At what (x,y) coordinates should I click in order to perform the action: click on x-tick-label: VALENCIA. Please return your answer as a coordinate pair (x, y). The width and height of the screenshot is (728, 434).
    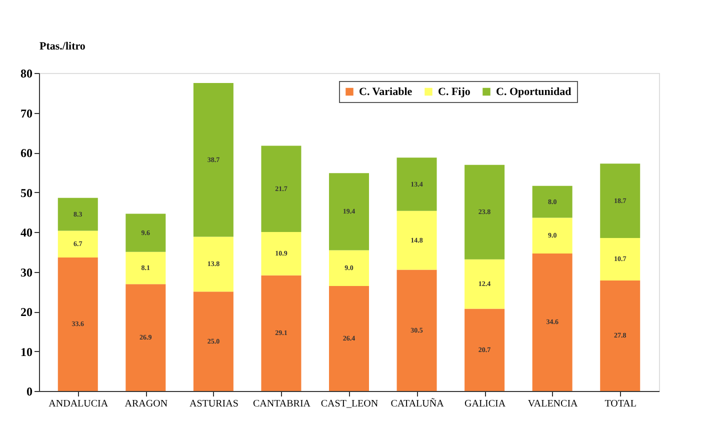
    Looking at the image, I should click on (553, 404).